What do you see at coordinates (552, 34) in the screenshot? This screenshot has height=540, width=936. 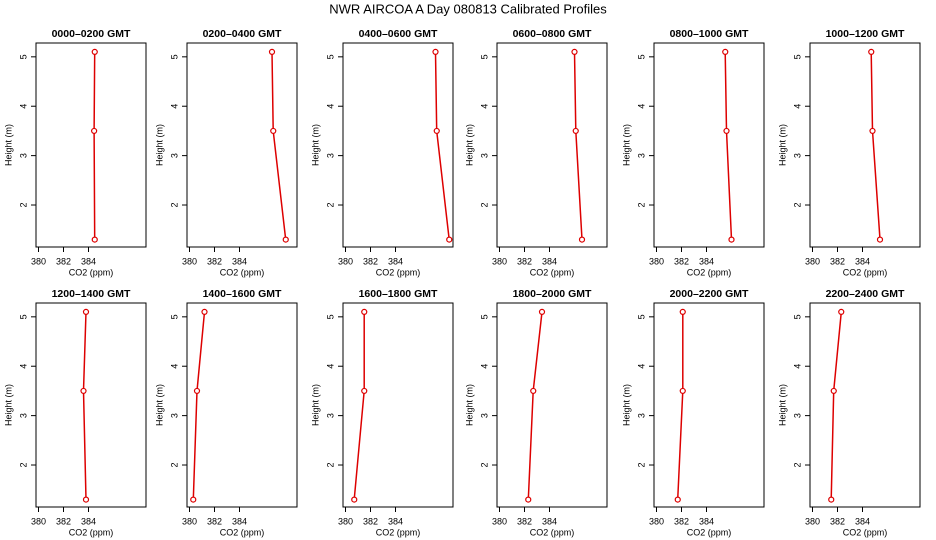 I see `panel-title: 0600–0800 GMT` at bounding box center [552, 34].